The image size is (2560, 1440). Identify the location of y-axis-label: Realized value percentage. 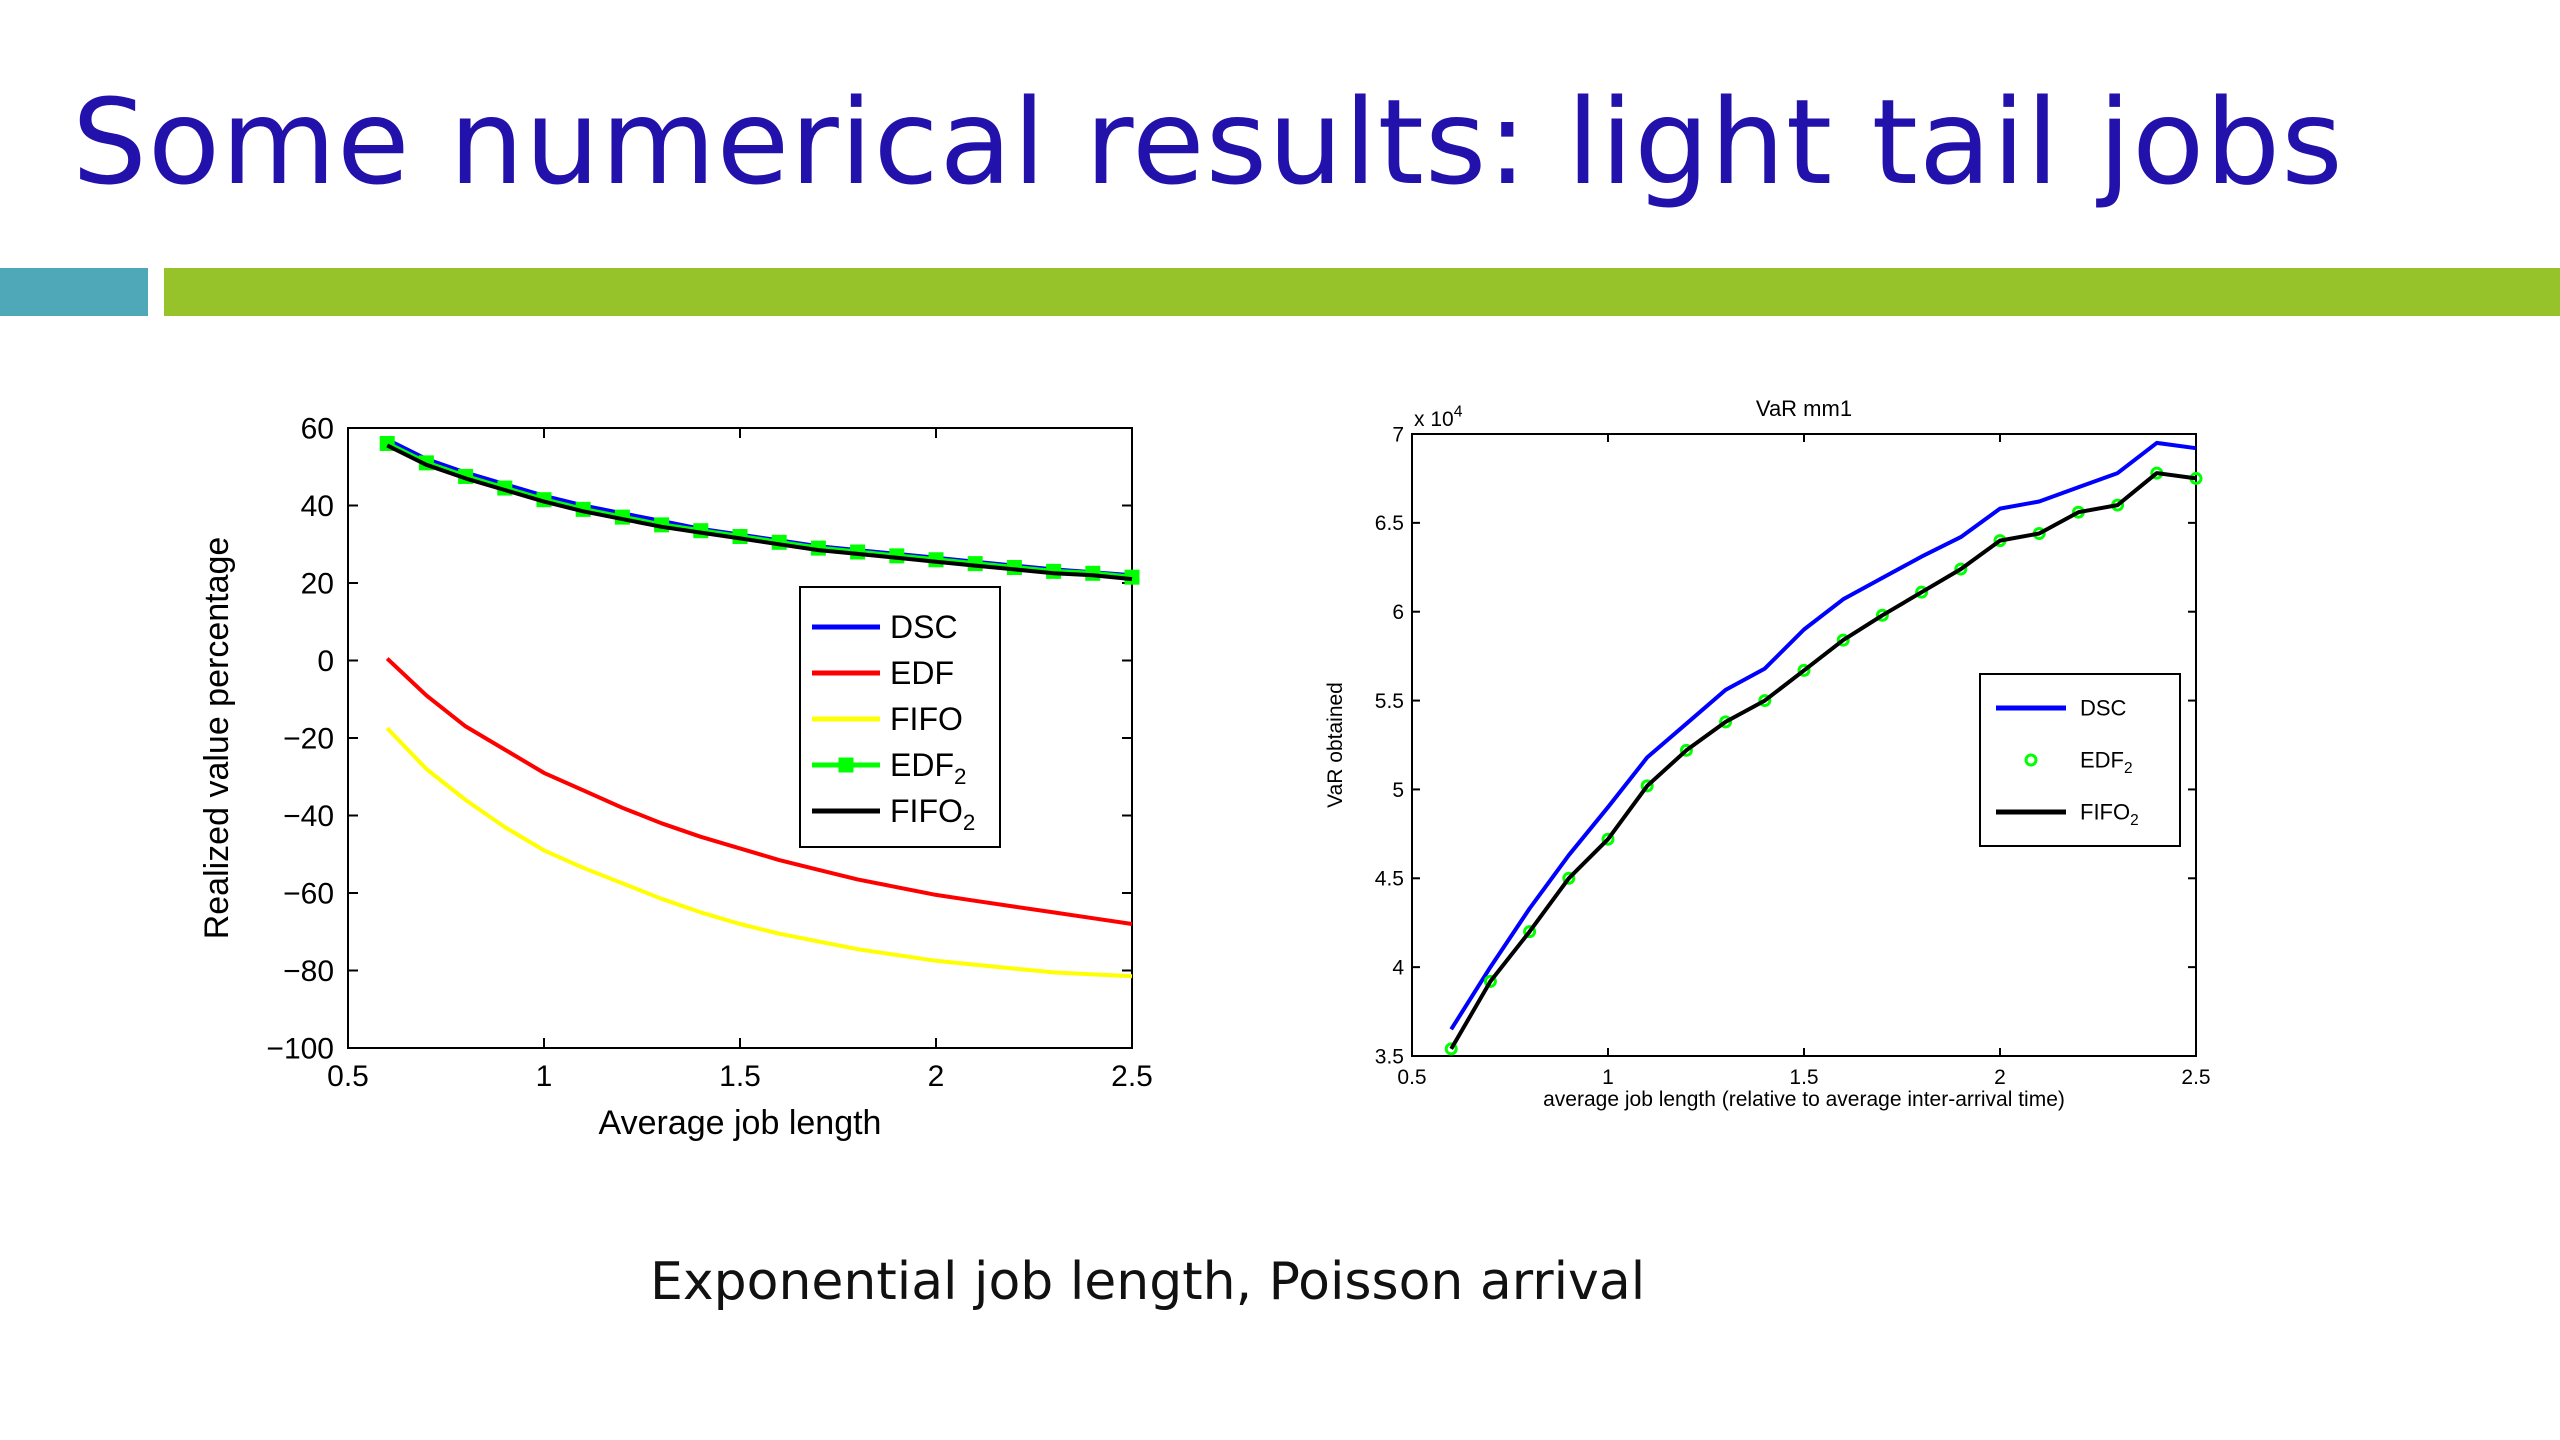
(217, 738).